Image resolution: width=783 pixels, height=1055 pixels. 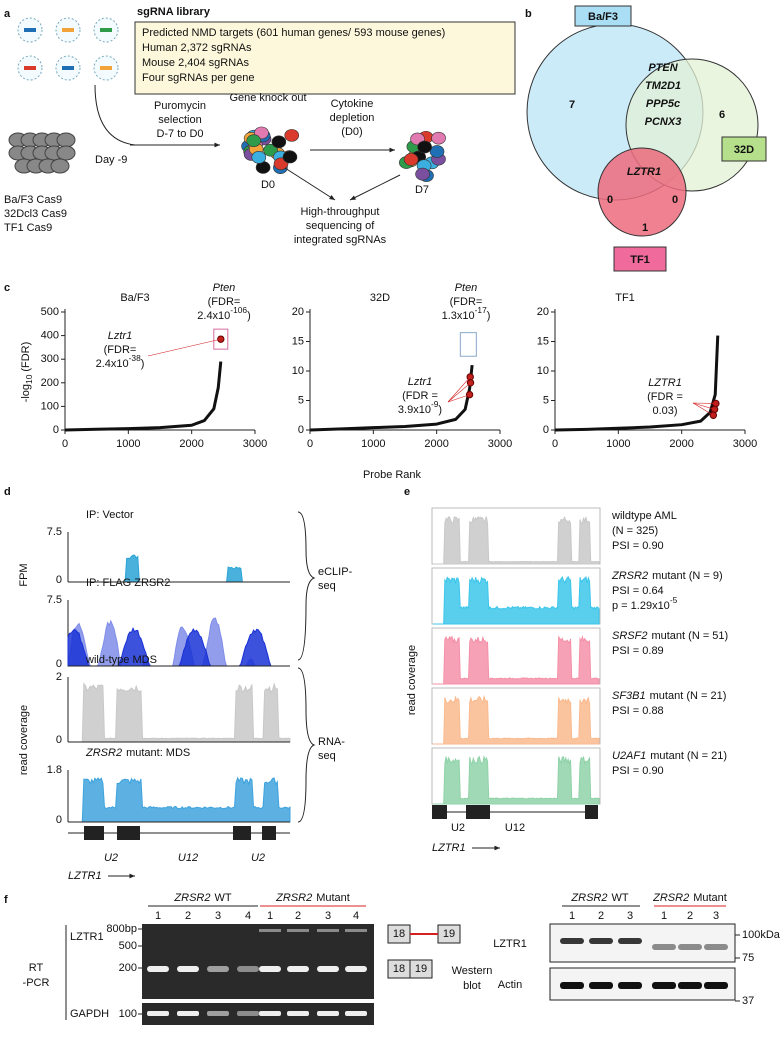 What do you see at coordinates (121, 660) in the screenshot?
I see `text-part: wild-type MDS` at bounding box center [121, 660].